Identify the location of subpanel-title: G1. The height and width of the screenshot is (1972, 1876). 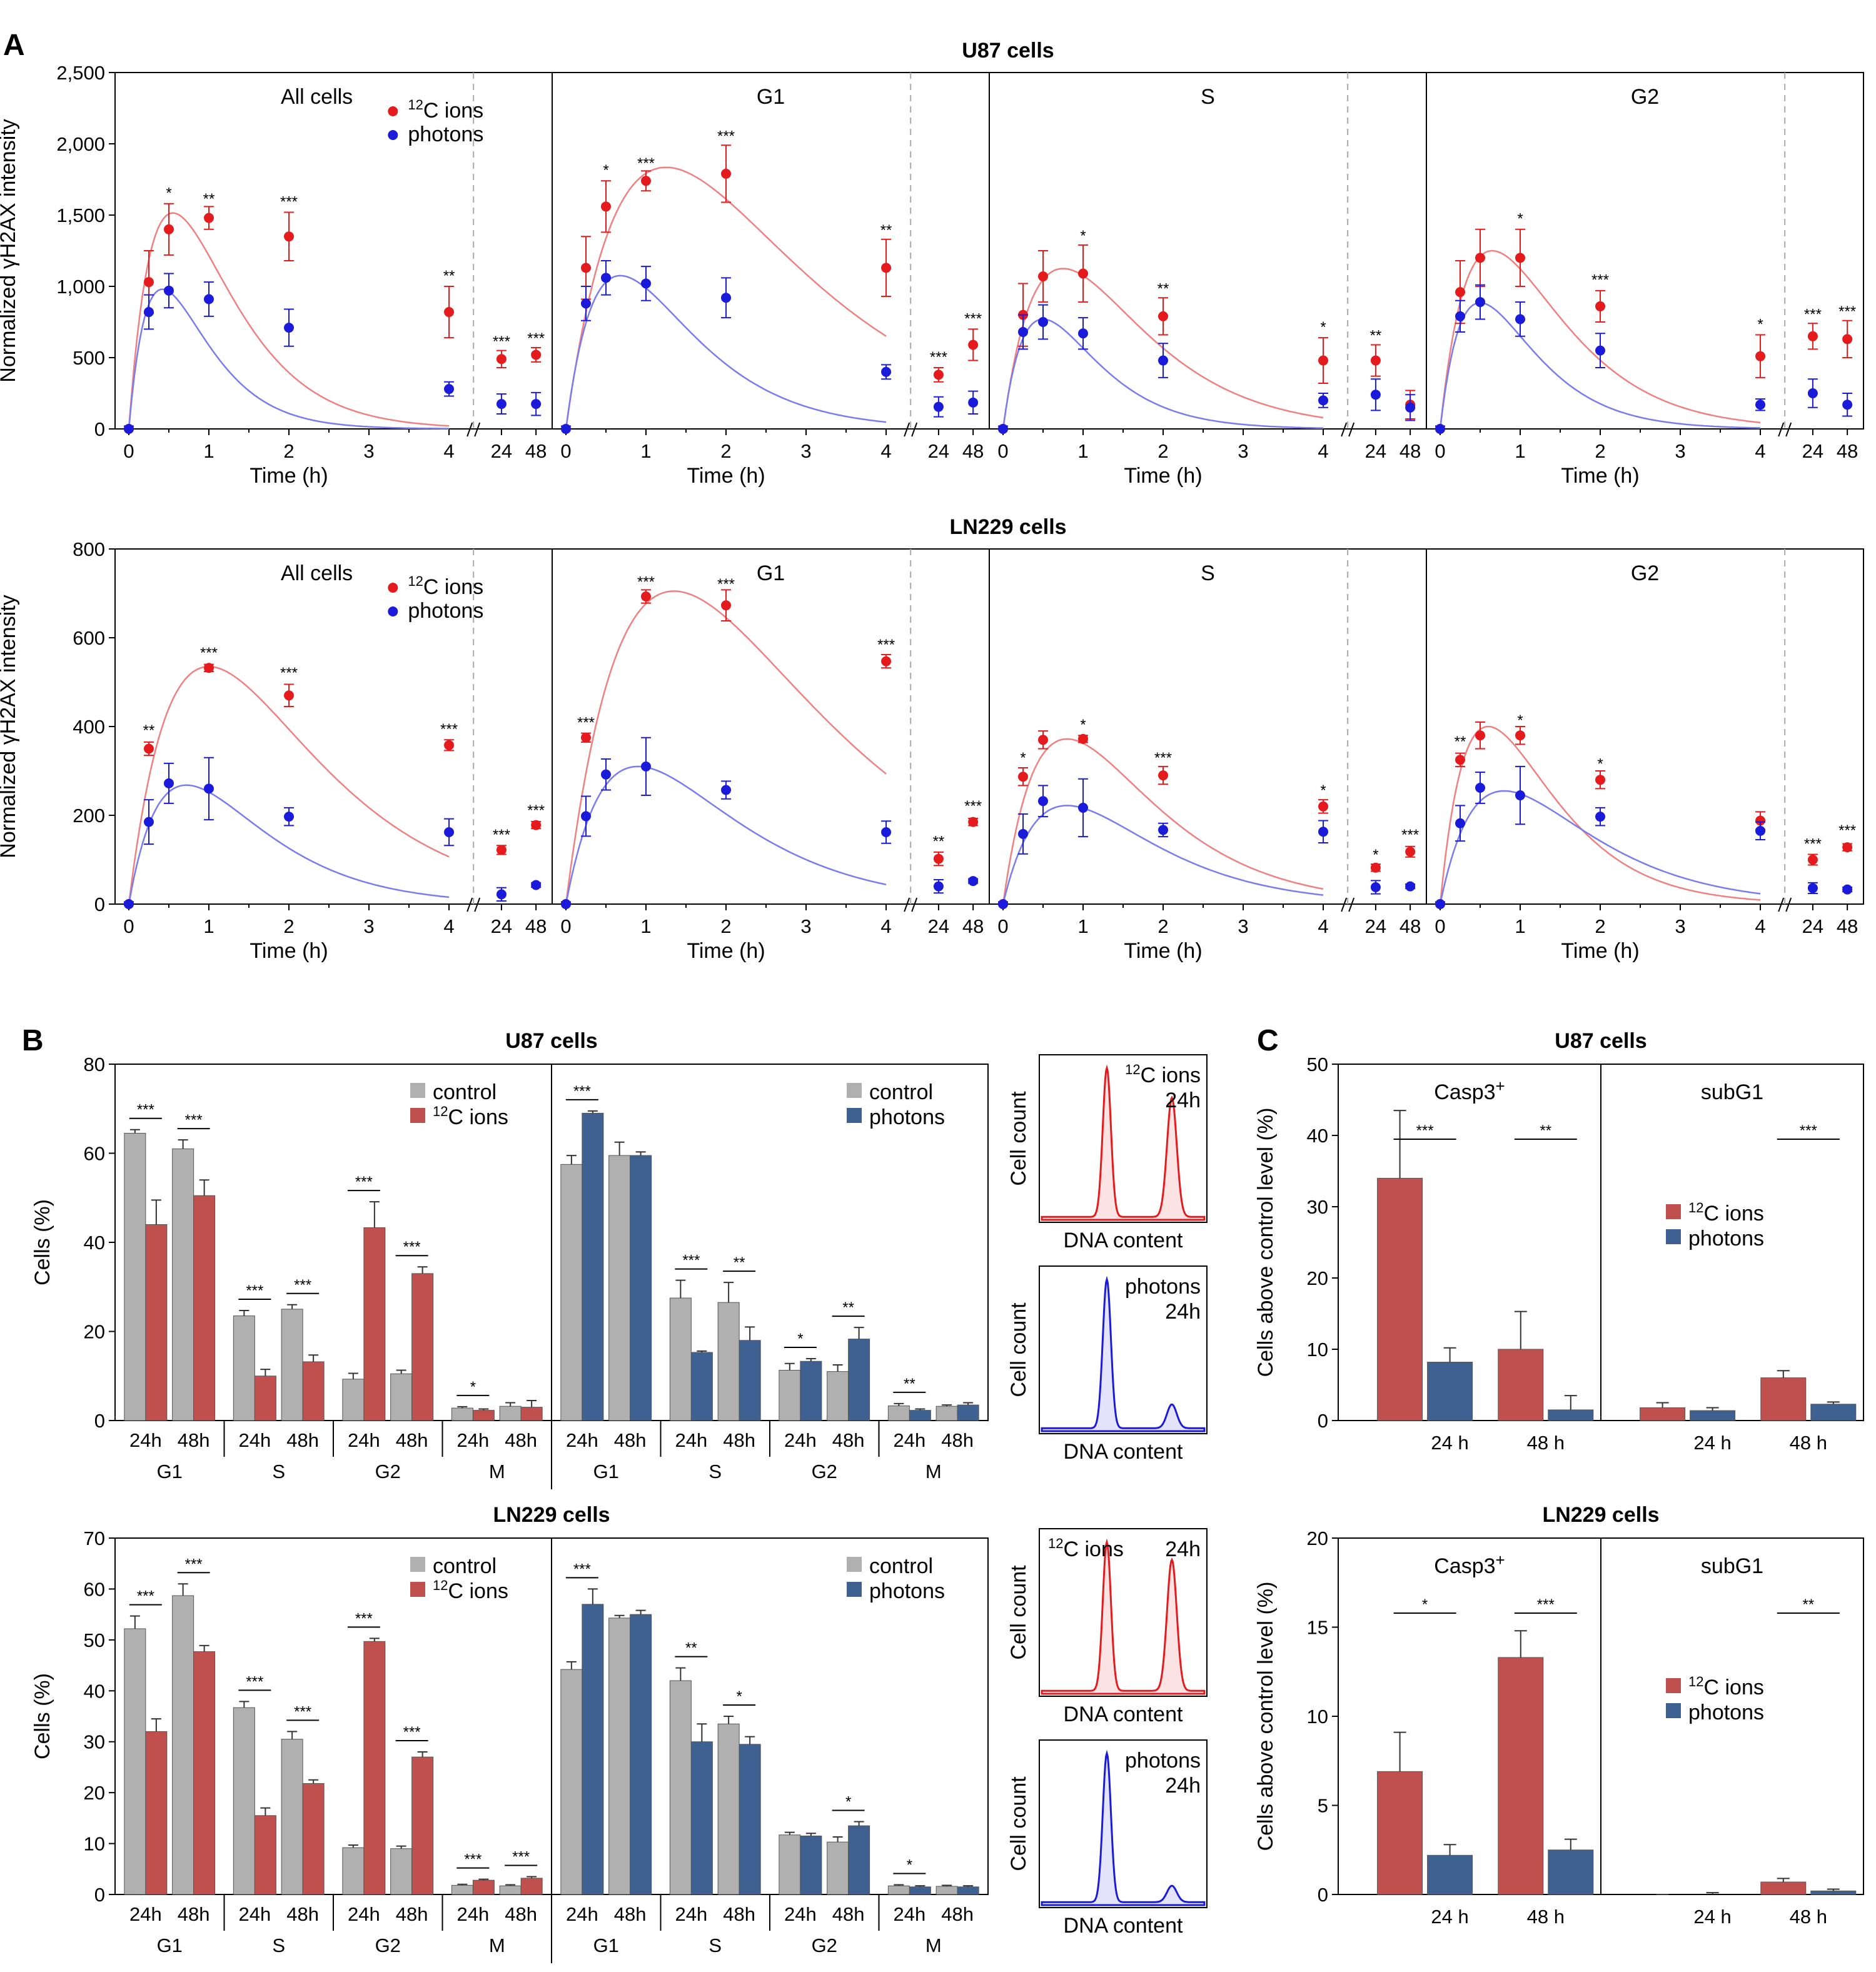
(771, 573).